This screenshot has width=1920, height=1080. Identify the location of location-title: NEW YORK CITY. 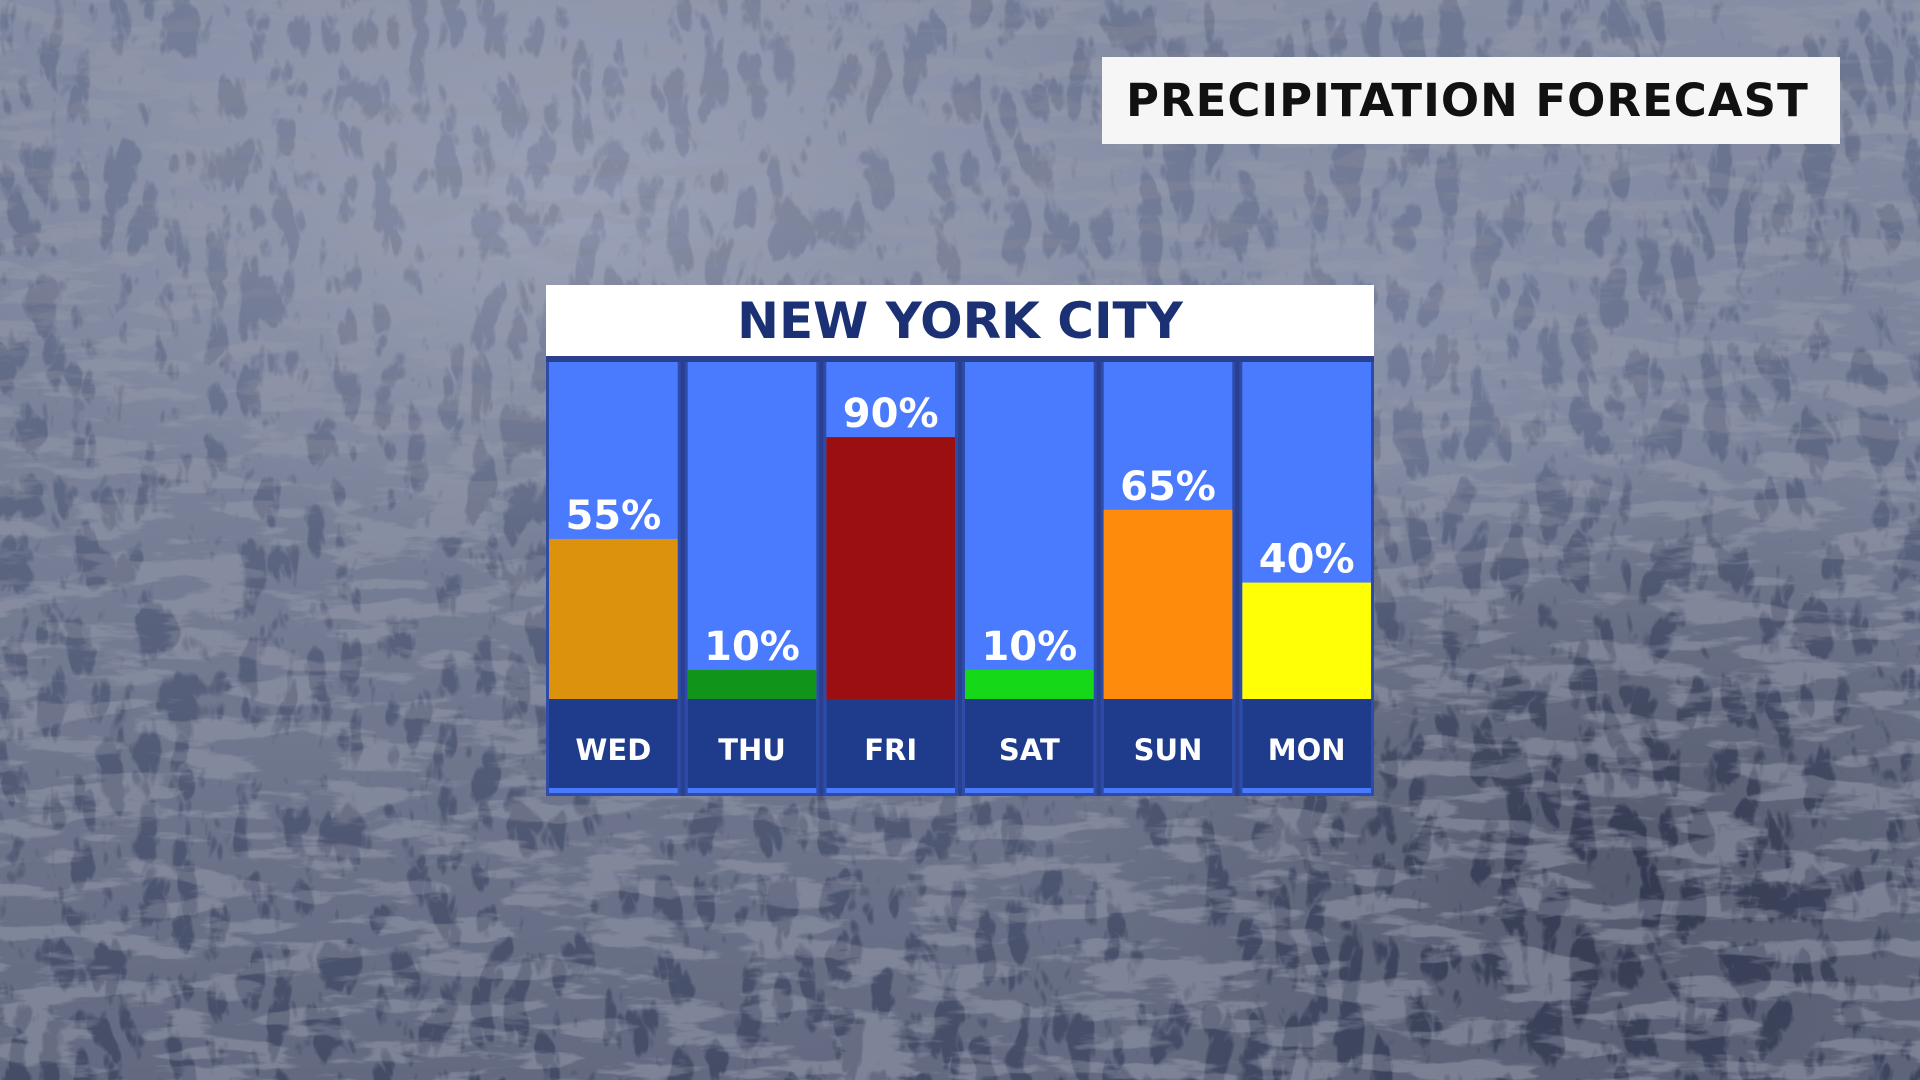
(960, 320).